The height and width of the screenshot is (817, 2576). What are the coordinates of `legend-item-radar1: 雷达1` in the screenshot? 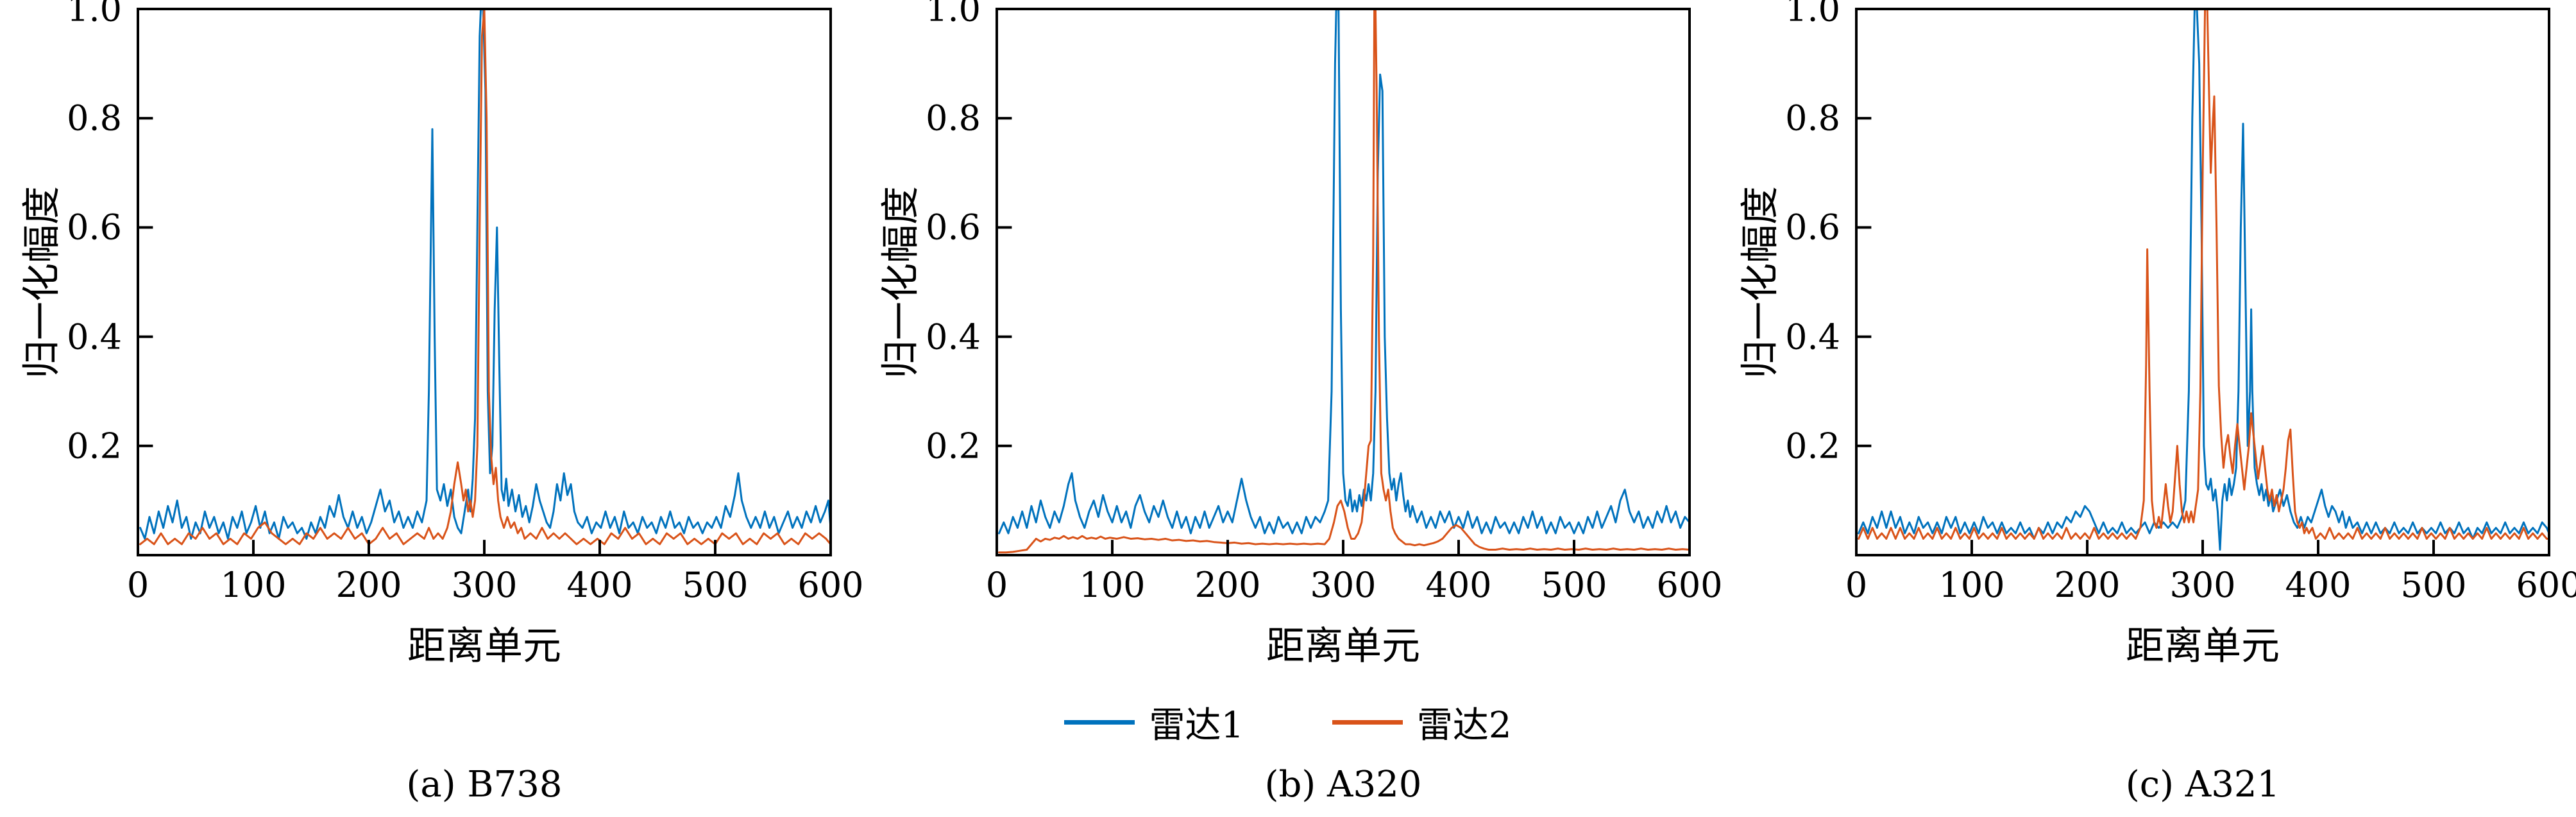 It's located at (1154, 722).